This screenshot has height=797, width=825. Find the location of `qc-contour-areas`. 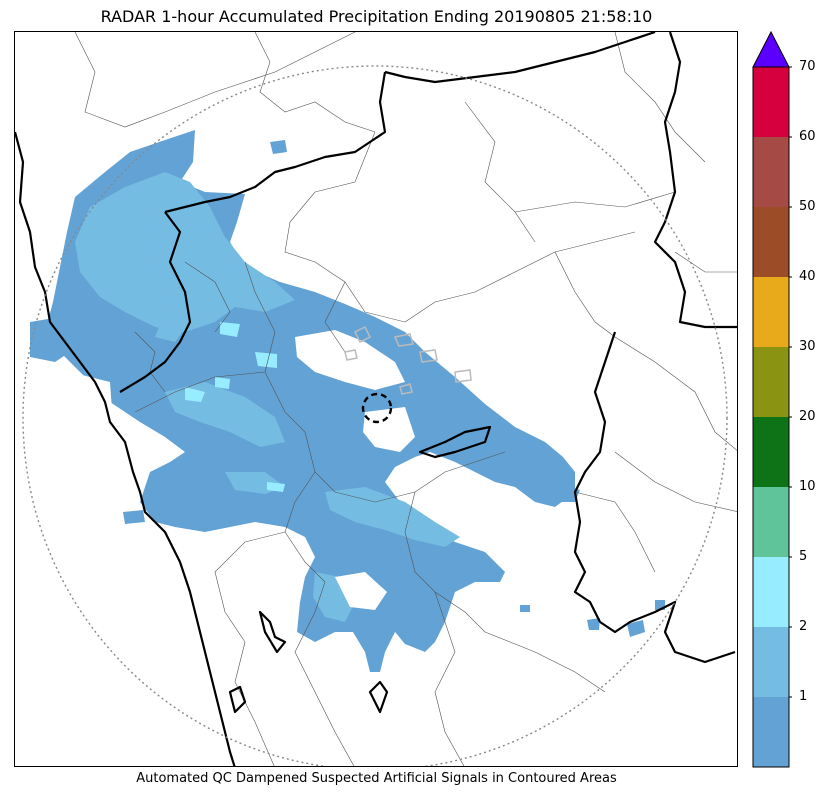

qc-contour-areas is located at coordinates (408, 360).